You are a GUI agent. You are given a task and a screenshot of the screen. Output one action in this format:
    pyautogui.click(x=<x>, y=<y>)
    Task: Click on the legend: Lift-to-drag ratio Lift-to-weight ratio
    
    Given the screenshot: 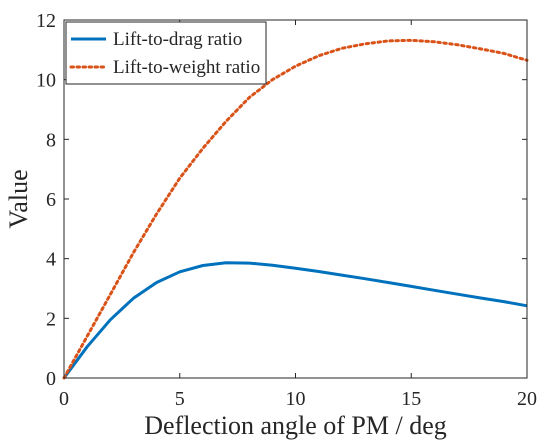 What is the action you would take?
    pyautogui.click(x=166, y=53)
    